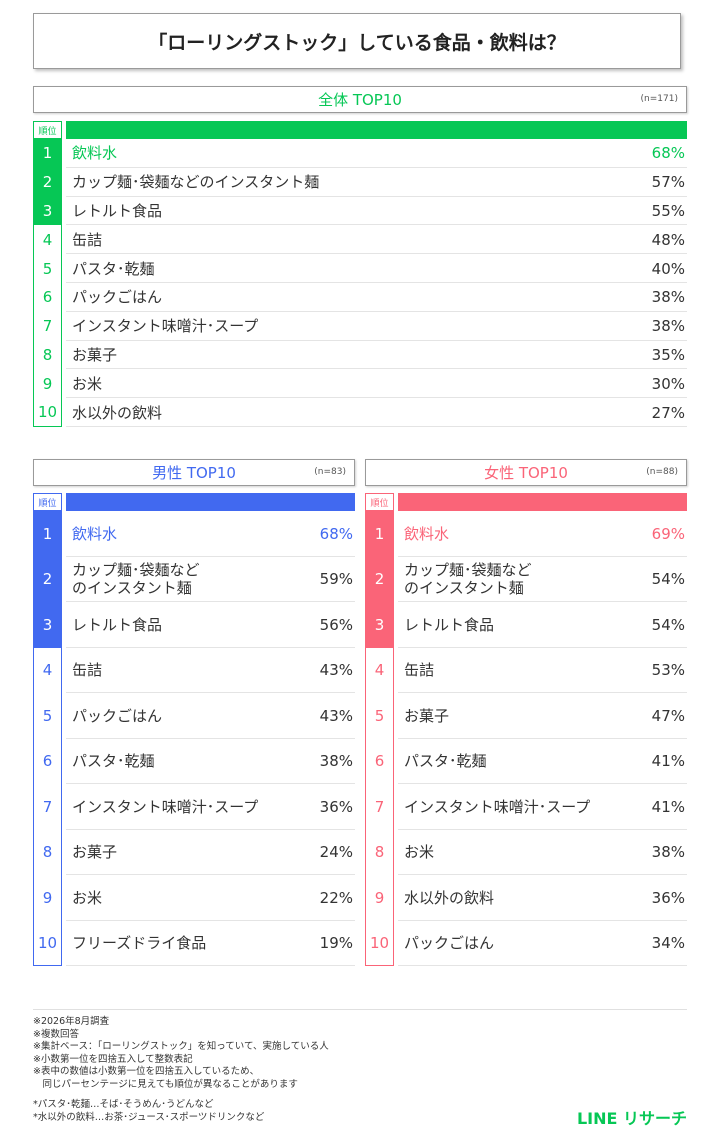 This screenshot has width=720, height=1145. Describe the element at coordinates (194, 761) in the screenshot. I see `male-row-6: 6 パスタ･乾麺 38%` at that location.